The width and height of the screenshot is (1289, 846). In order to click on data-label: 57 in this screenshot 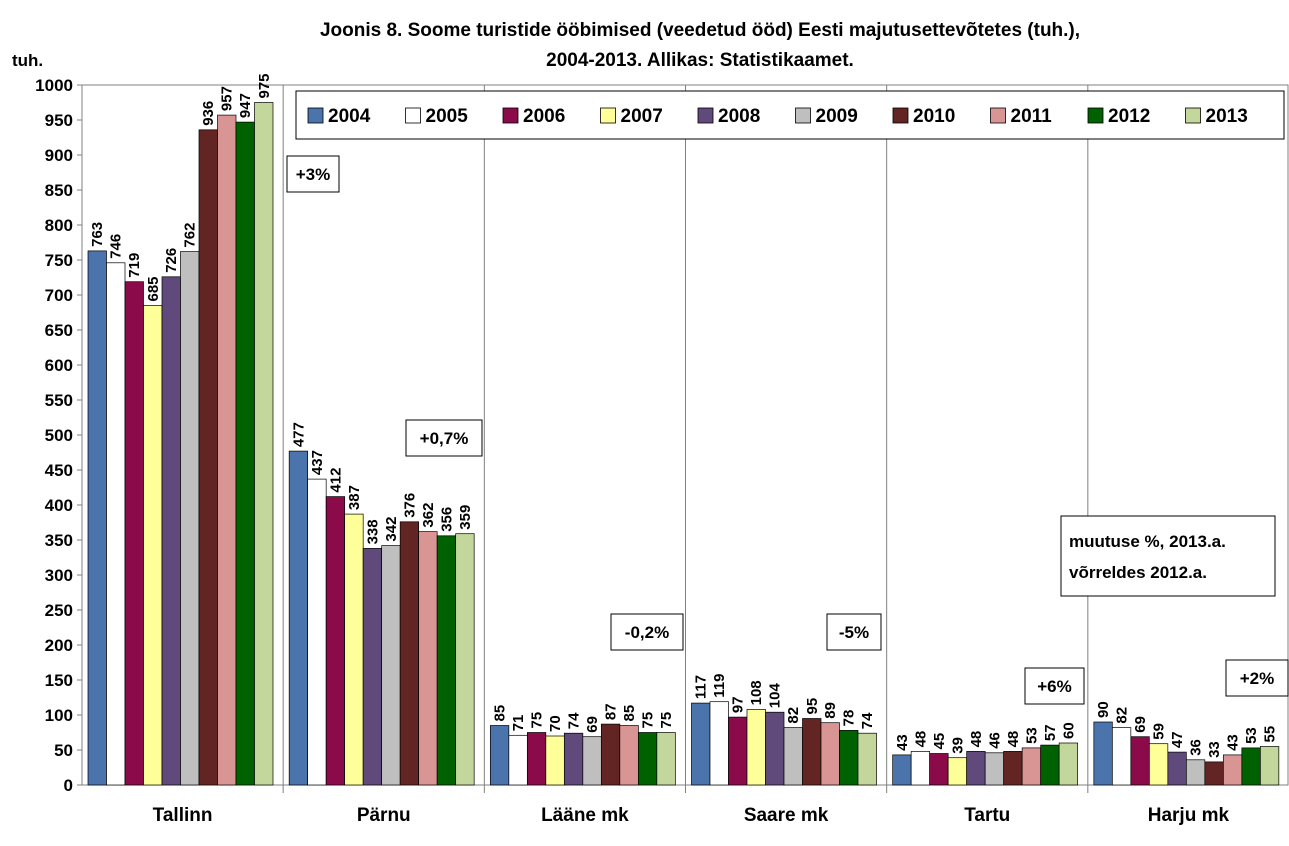, I will do `click(1050, 732)`.